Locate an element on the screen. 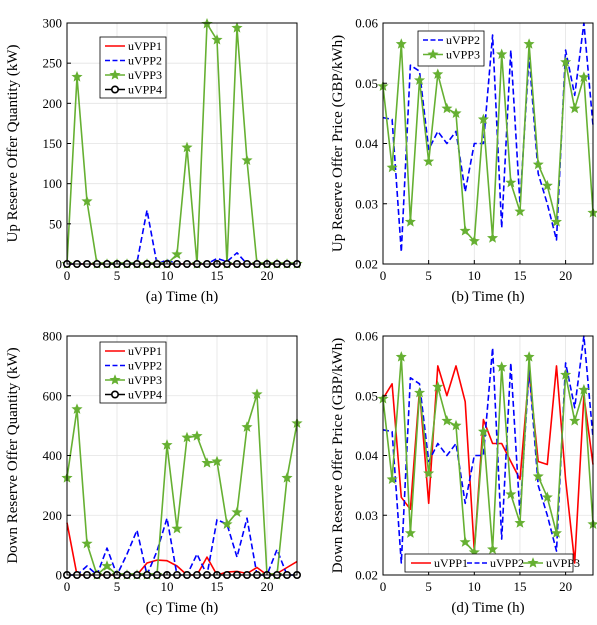 The image size is (597, 625). y-tick-label: 0.04 is located at coordinates (366, 143).